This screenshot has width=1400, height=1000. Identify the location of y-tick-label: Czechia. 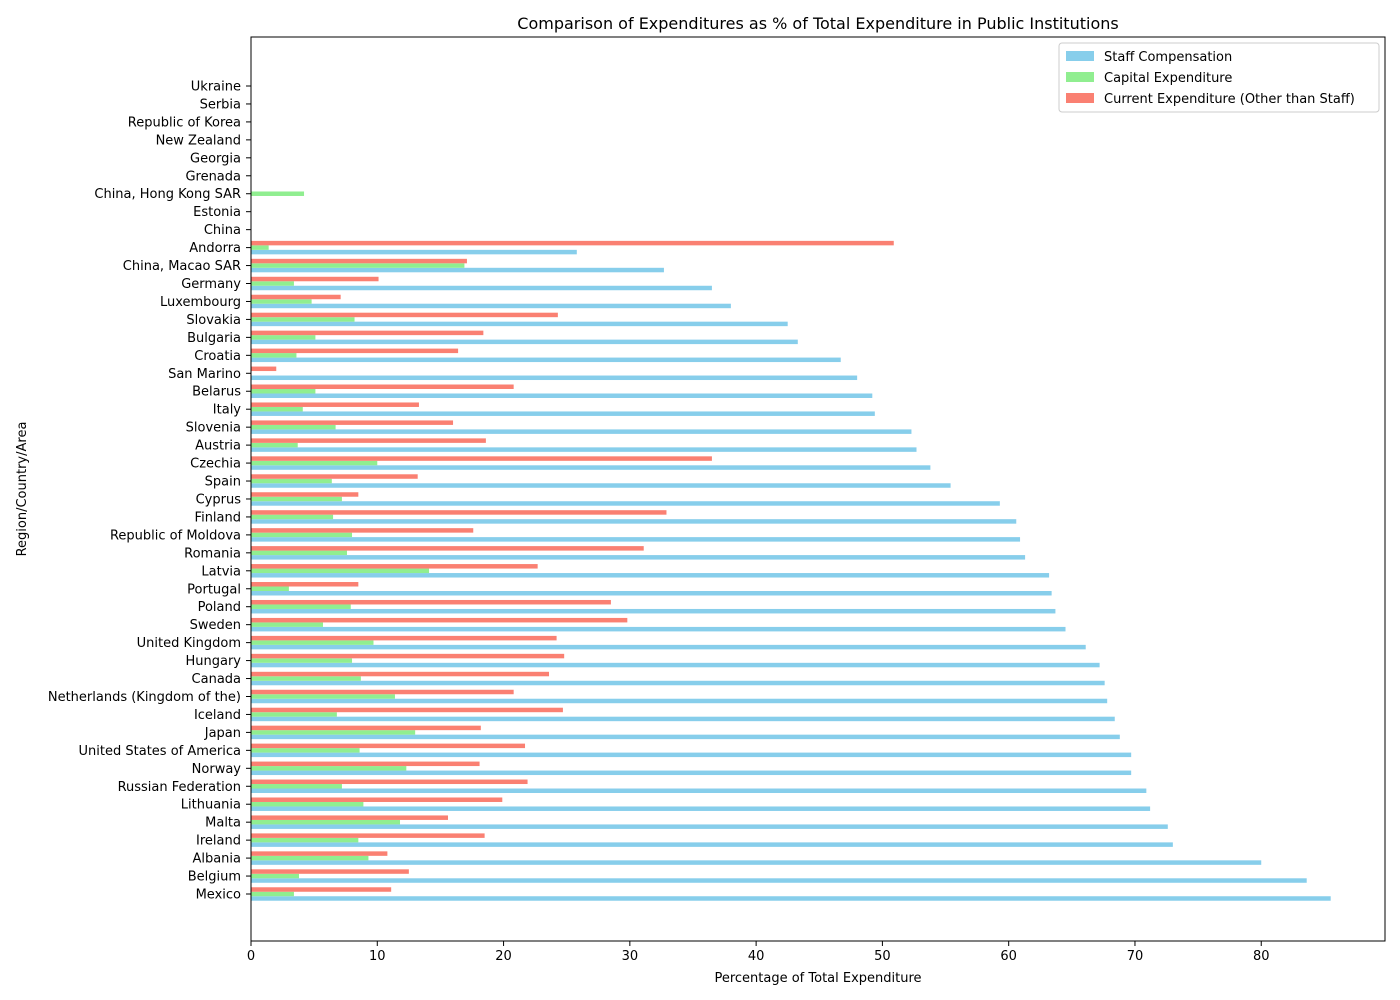
(215, 464).